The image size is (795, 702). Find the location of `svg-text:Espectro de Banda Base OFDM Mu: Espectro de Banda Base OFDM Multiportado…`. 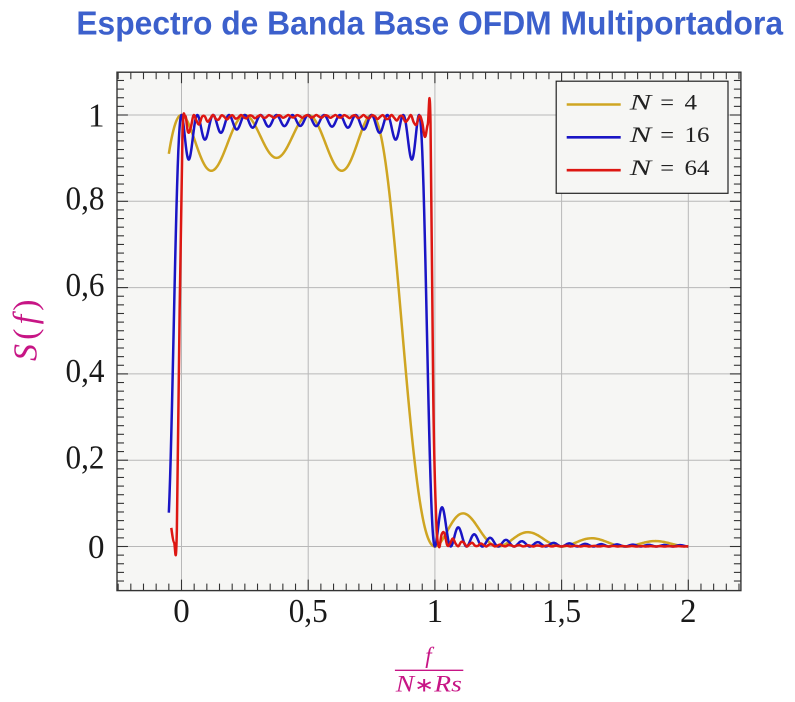

svg-text:Espectro de Banda Base OFDM Mu: Espectro de Banda Base OFDM Multiportado… is located at coordinates (429, 22).